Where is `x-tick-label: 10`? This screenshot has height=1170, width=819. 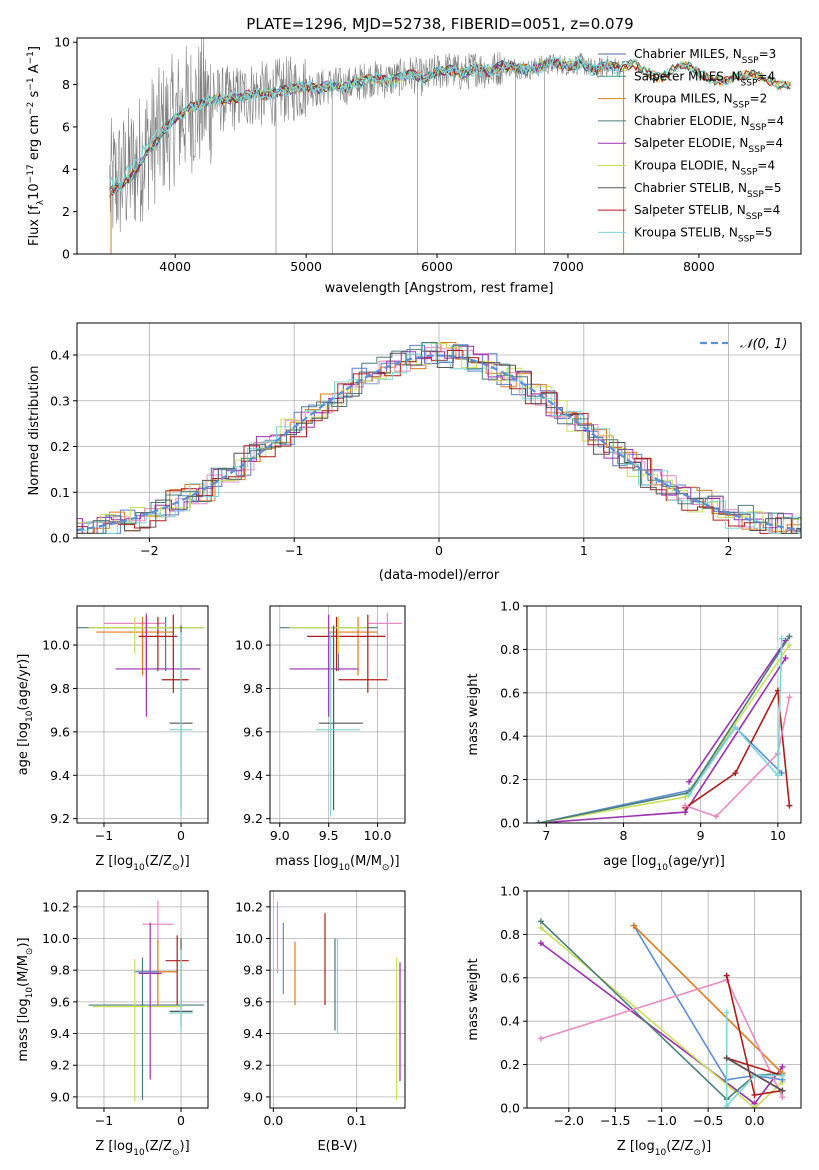 x-tick-label: 10 is located at coordinates (778, 835).